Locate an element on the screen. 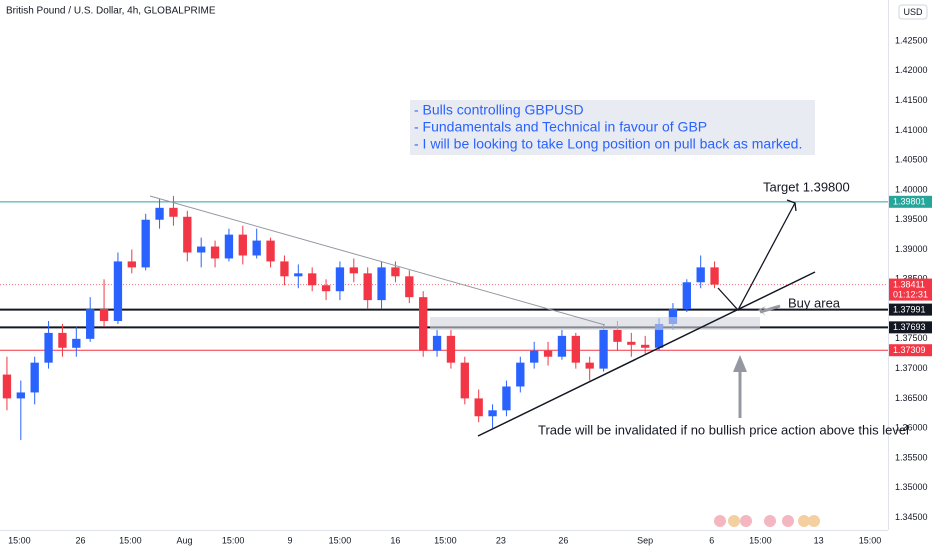 This screenshot has height=550, width=932. y-tick-label: 1.42500 is located at coordinates (911, 40).